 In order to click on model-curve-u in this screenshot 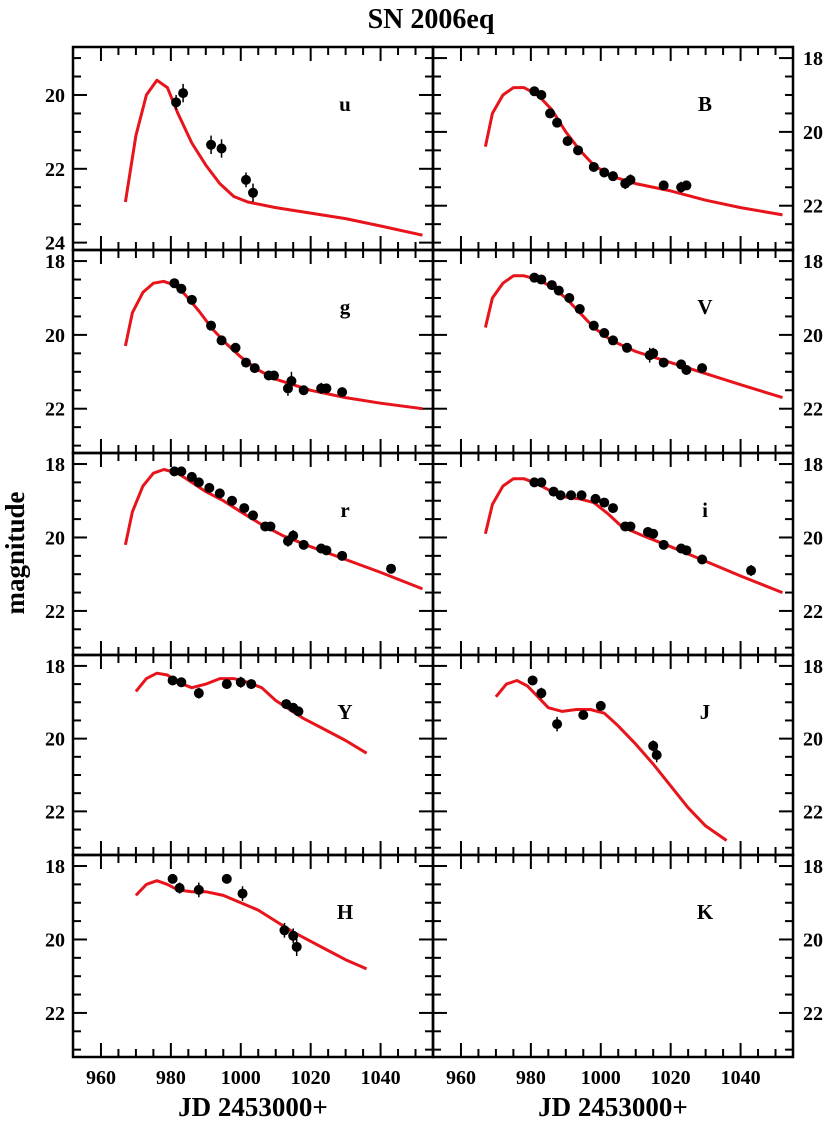, I will do `click(273, 157)`.